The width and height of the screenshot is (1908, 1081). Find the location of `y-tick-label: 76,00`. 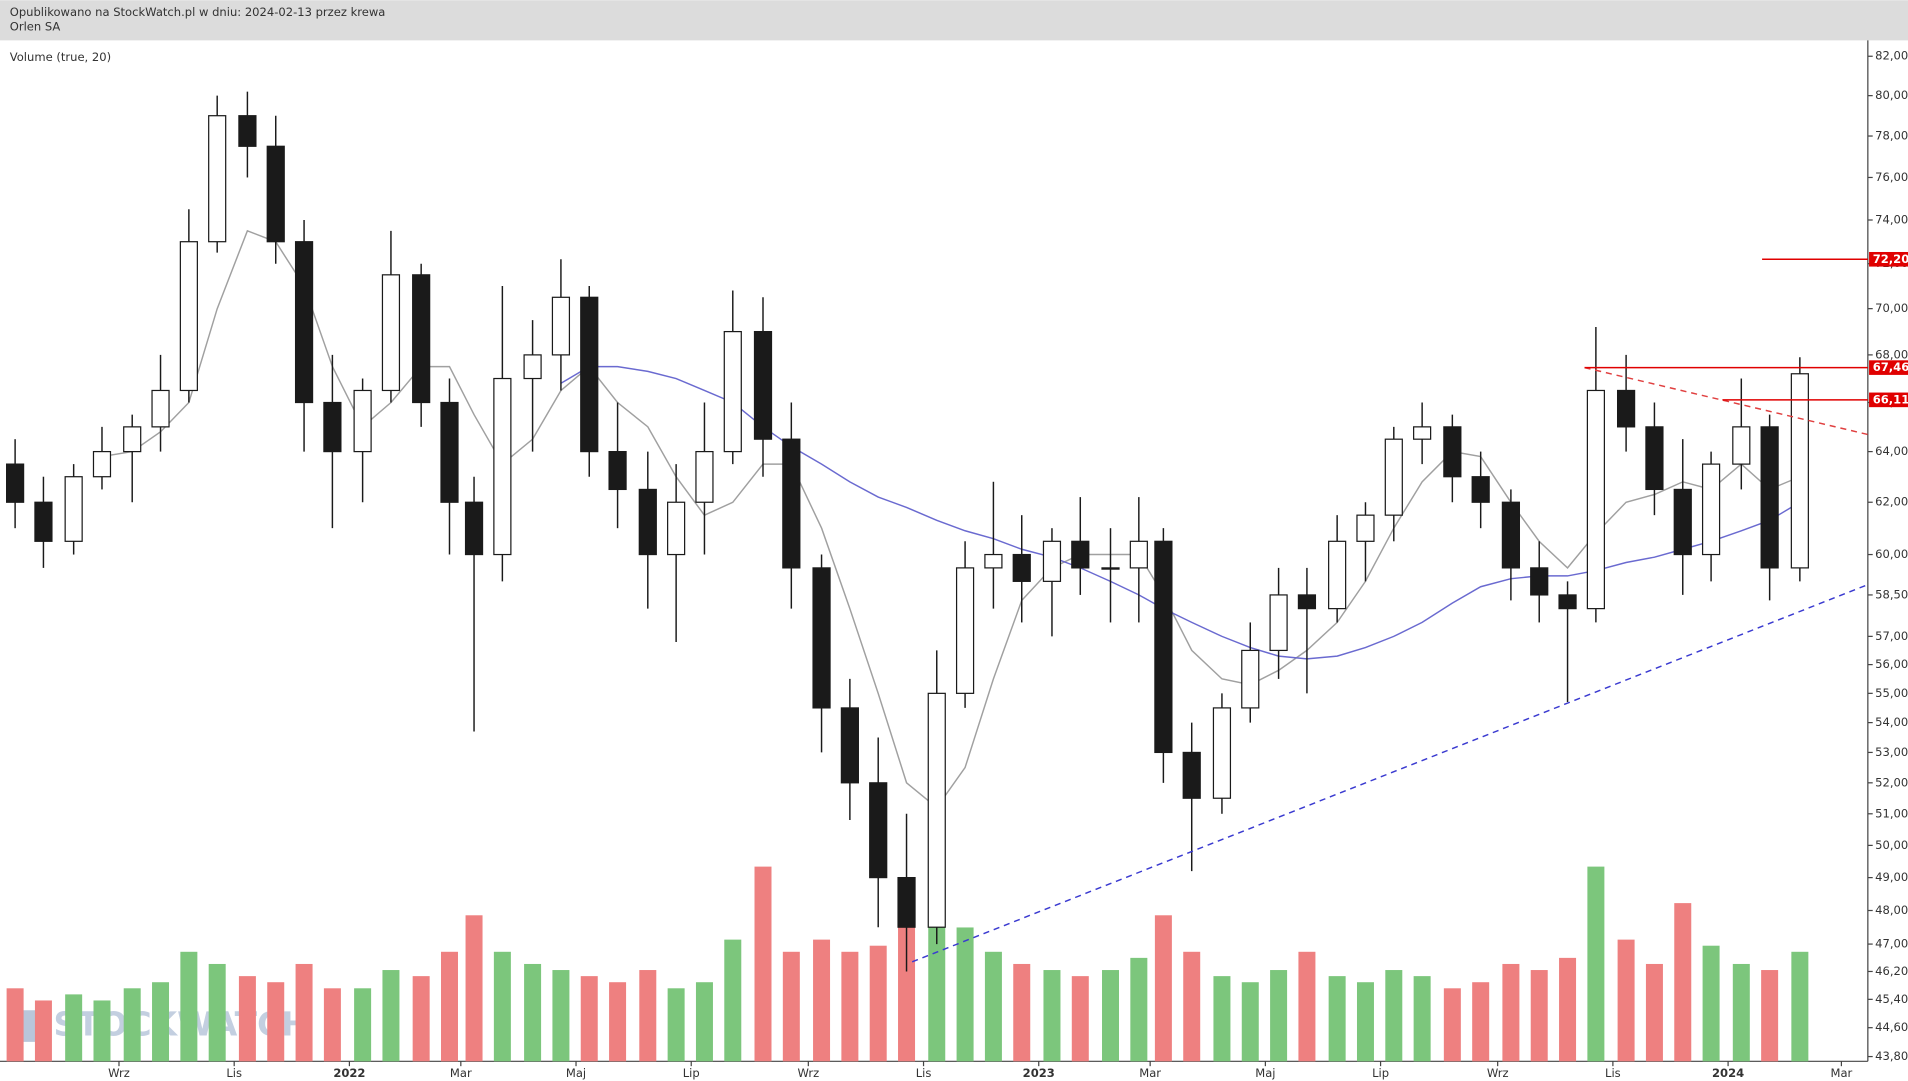

y-tick-label: 76,00 is located at coordinates (1891, 177).